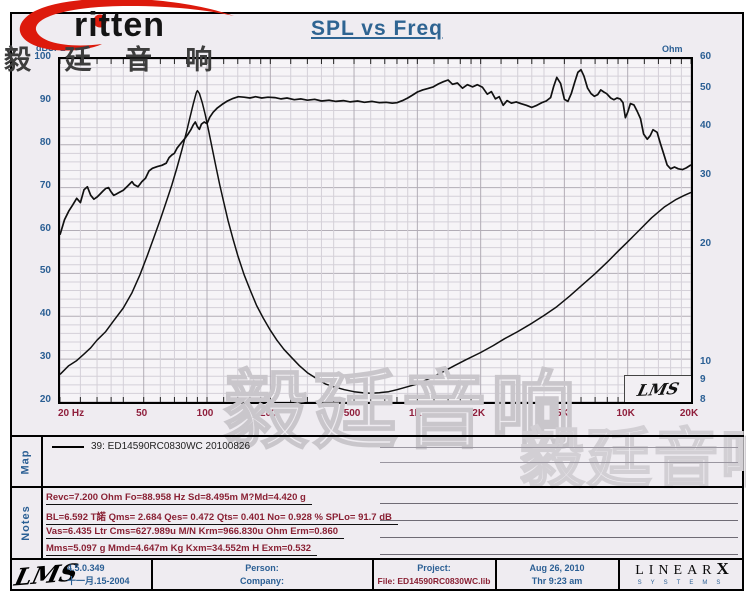 The image size is (750, 600). I want to click on page-title: SPL vs Freq, so click(377, 28).